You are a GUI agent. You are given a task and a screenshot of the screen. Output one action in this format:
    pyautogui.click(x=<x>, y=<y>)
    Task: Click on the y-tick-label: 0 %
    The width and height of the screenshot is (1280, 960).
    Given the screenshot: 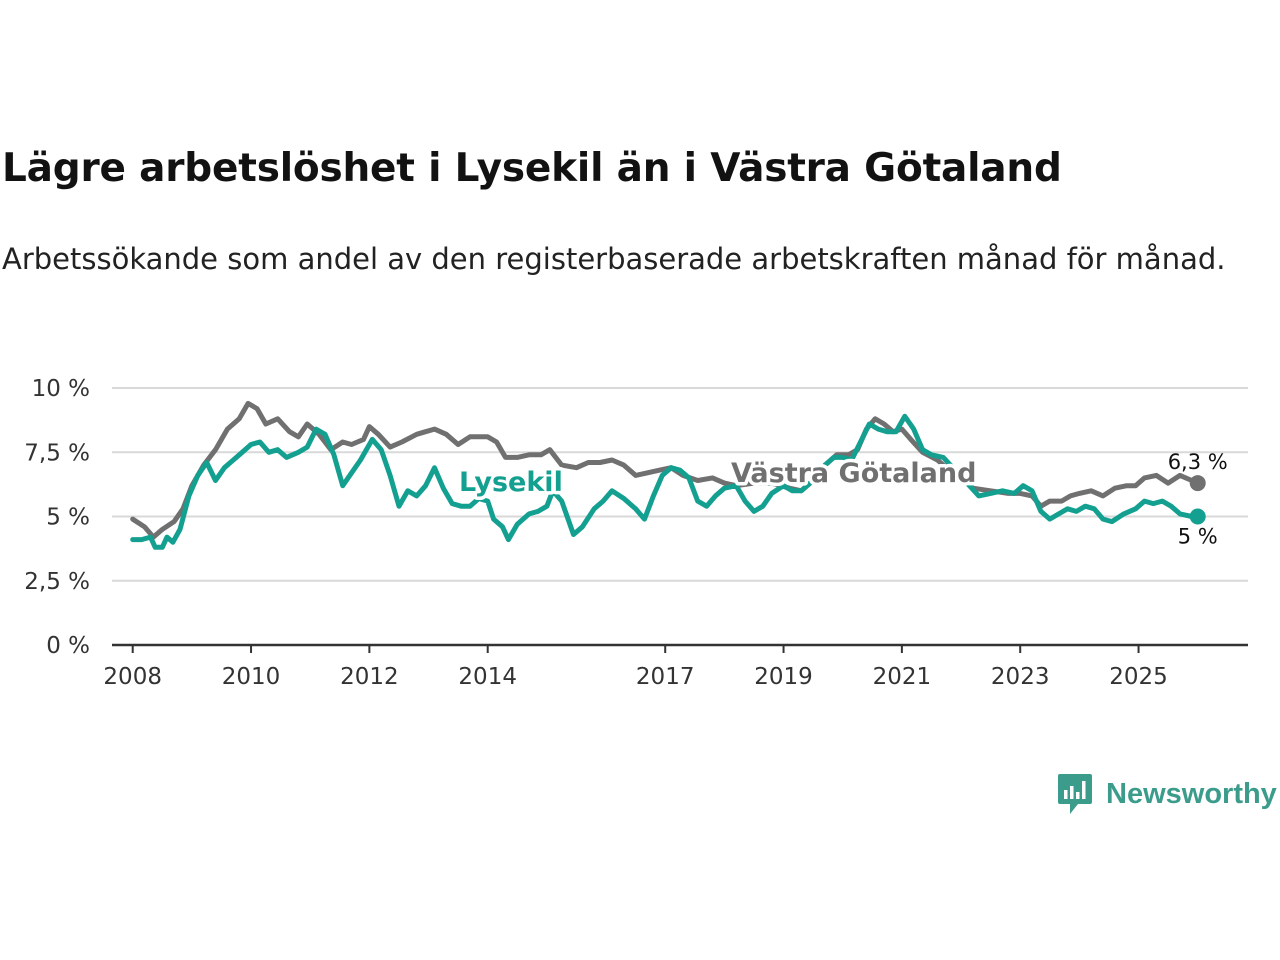 What is the action you would take?
    pyautogui.click(x=68, y=646)
    